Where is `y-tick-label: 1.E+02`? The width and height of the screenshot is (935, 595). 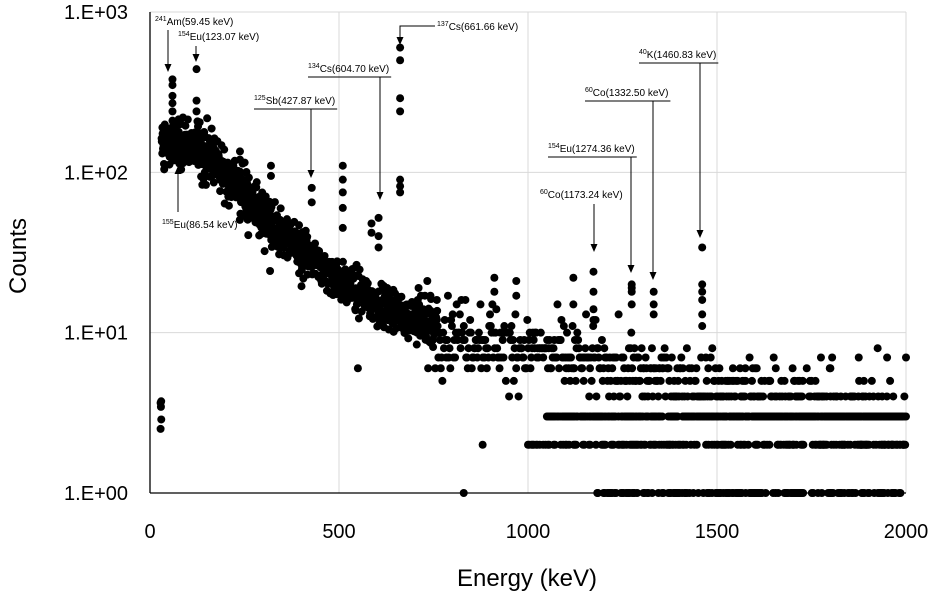 y-tick-label: 1.E+02 is located at coordinates (96, 173).